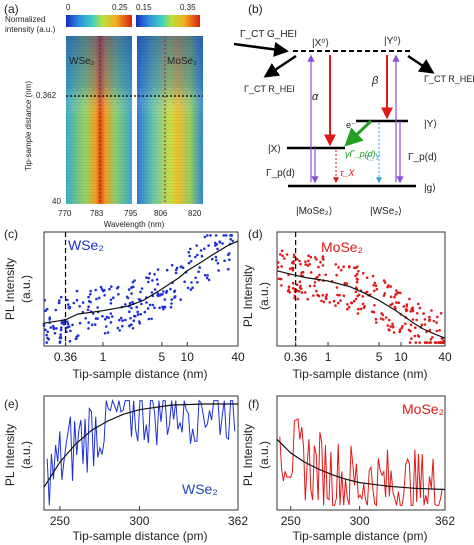 This screenshot has width=474, height=545. I want to click on electron-label: e⁻, so click(351, 125).